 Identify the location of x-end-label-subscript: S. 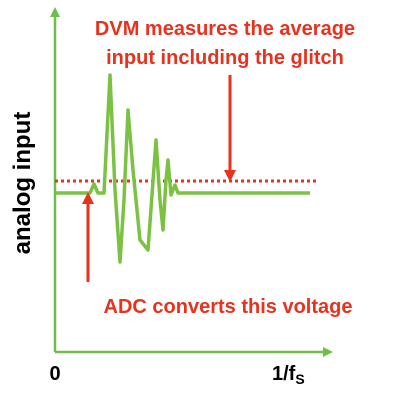
(299, 379).